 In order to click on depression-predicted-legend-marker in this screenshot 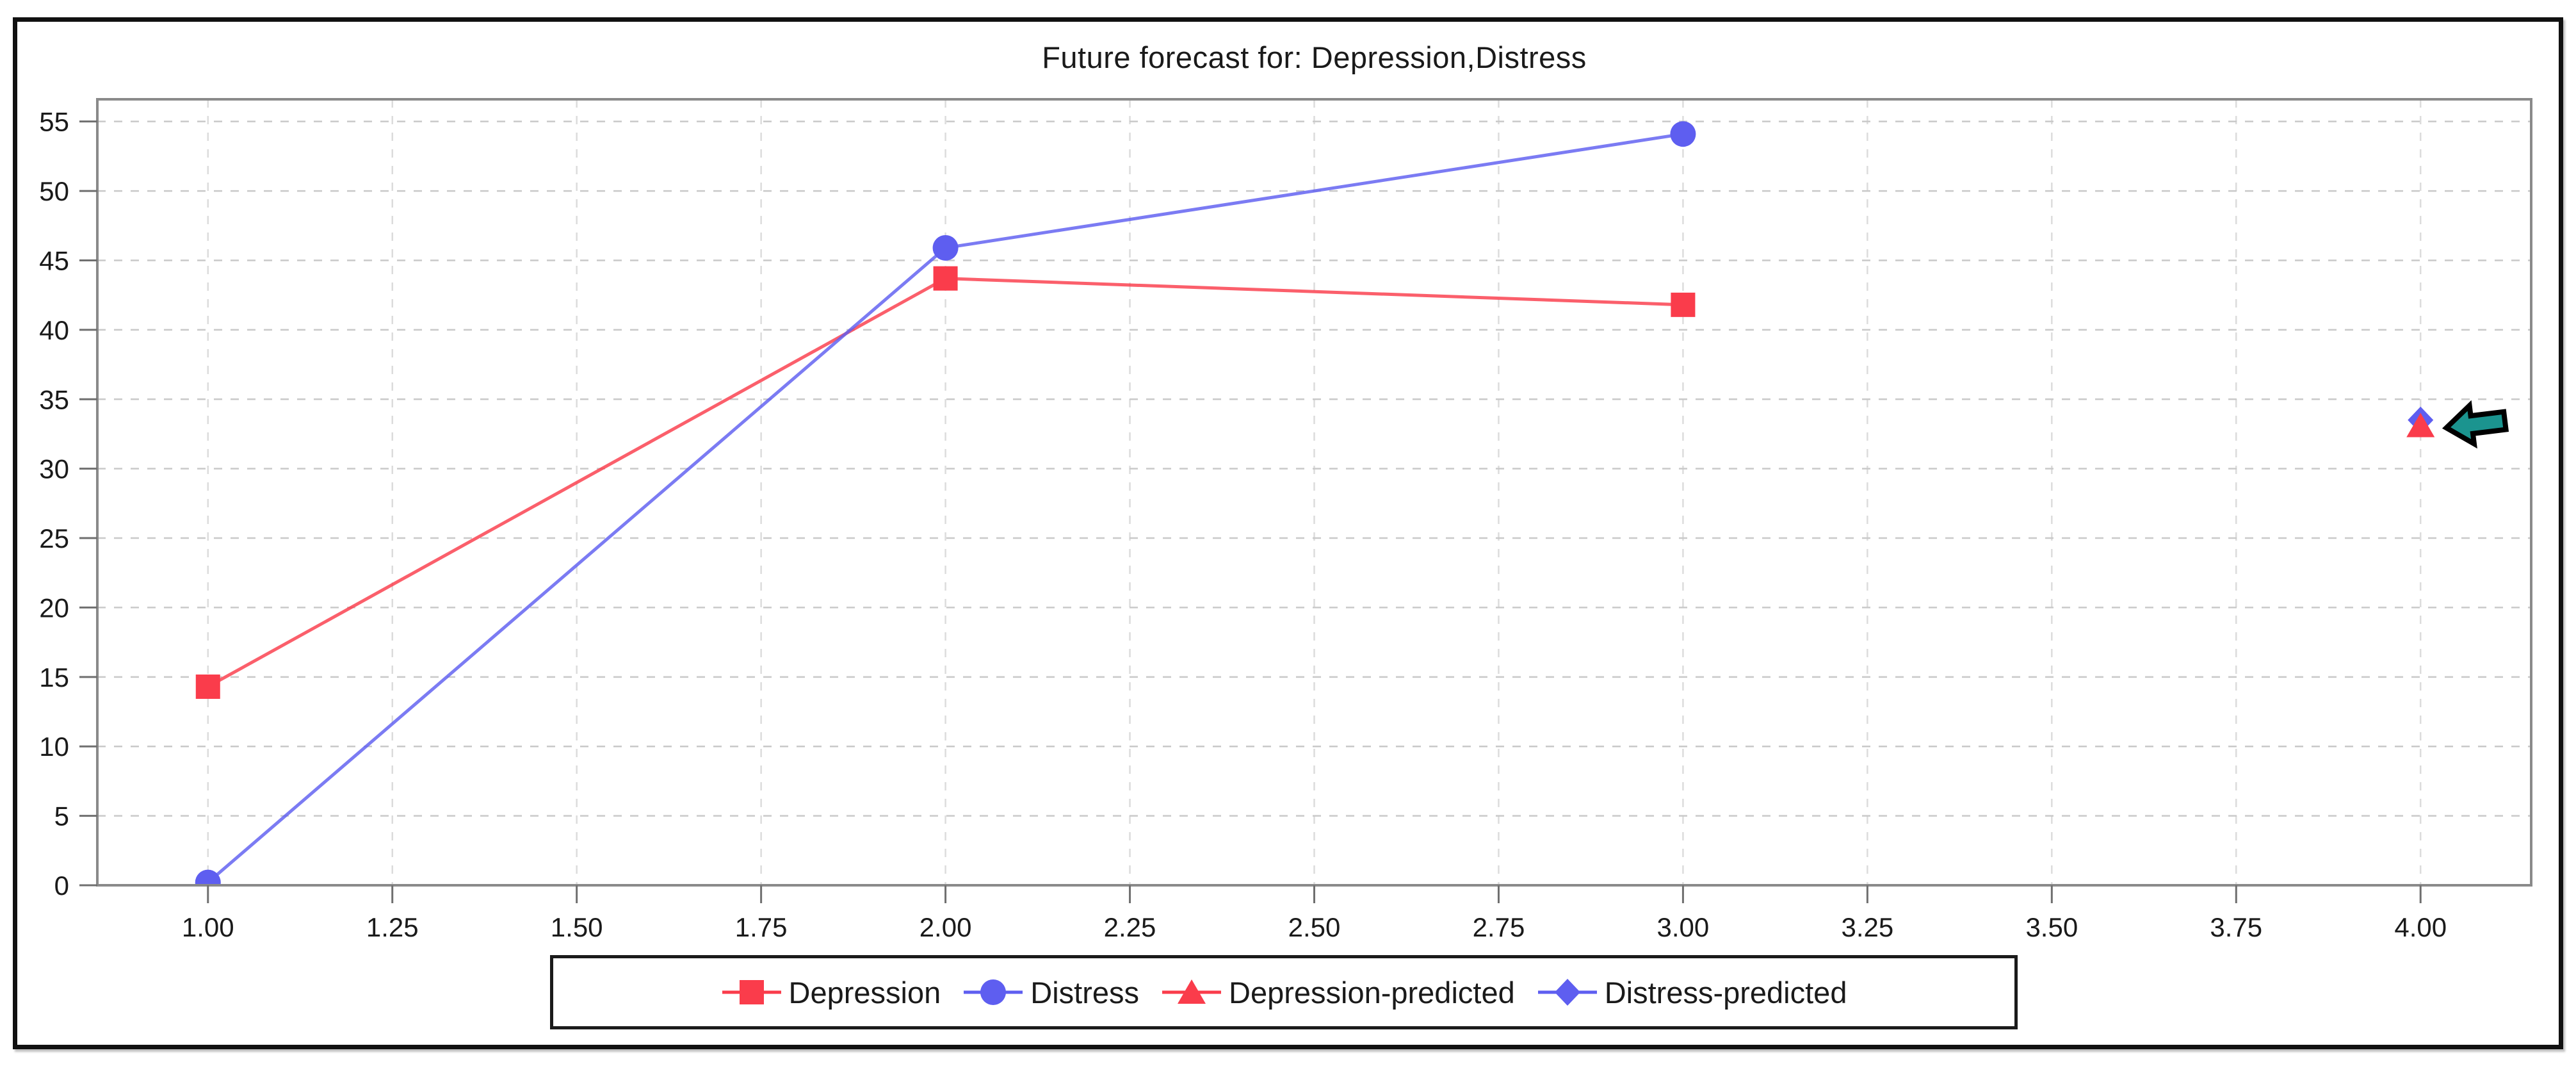, I will do `click(1192, 992)`.